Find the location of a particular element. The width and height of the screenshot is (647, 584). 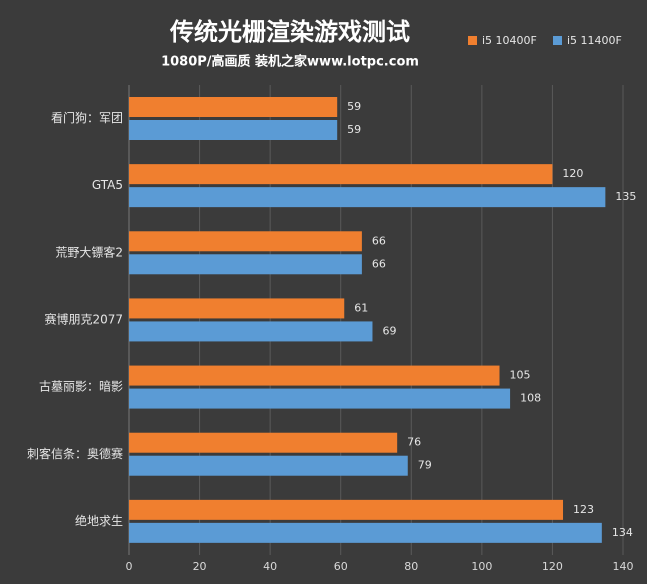

x-tick-label: 20 is located at coordinates (200, 566).